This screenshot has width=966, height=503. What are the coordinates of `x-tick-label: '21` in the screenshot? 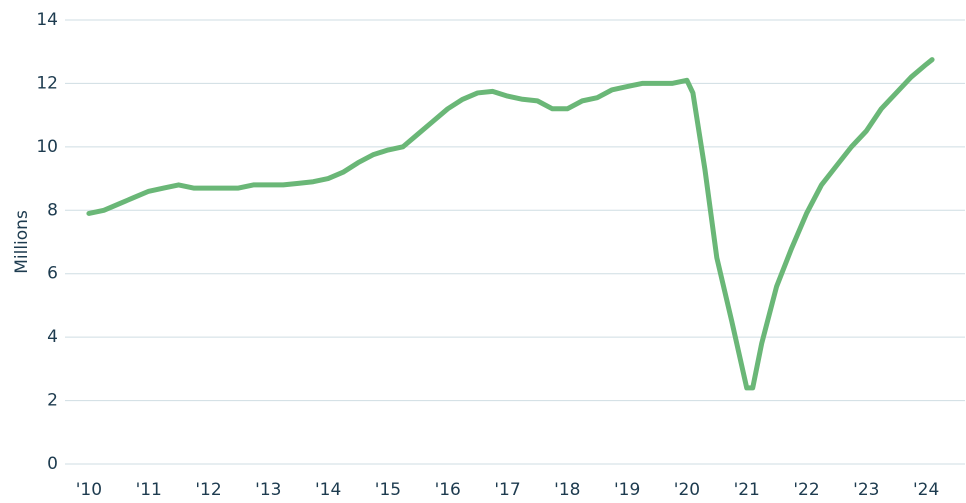 It's located at (747, 490).